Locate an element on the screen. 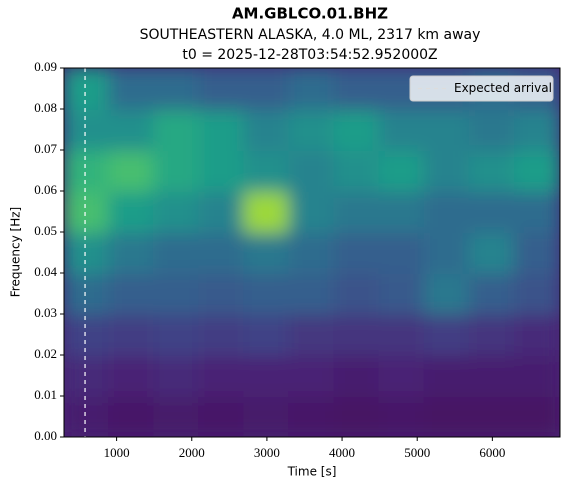 The width and height of the screenshot is (573, 491). y-tick-label: 0.04 is located at coordinates (45, 271).